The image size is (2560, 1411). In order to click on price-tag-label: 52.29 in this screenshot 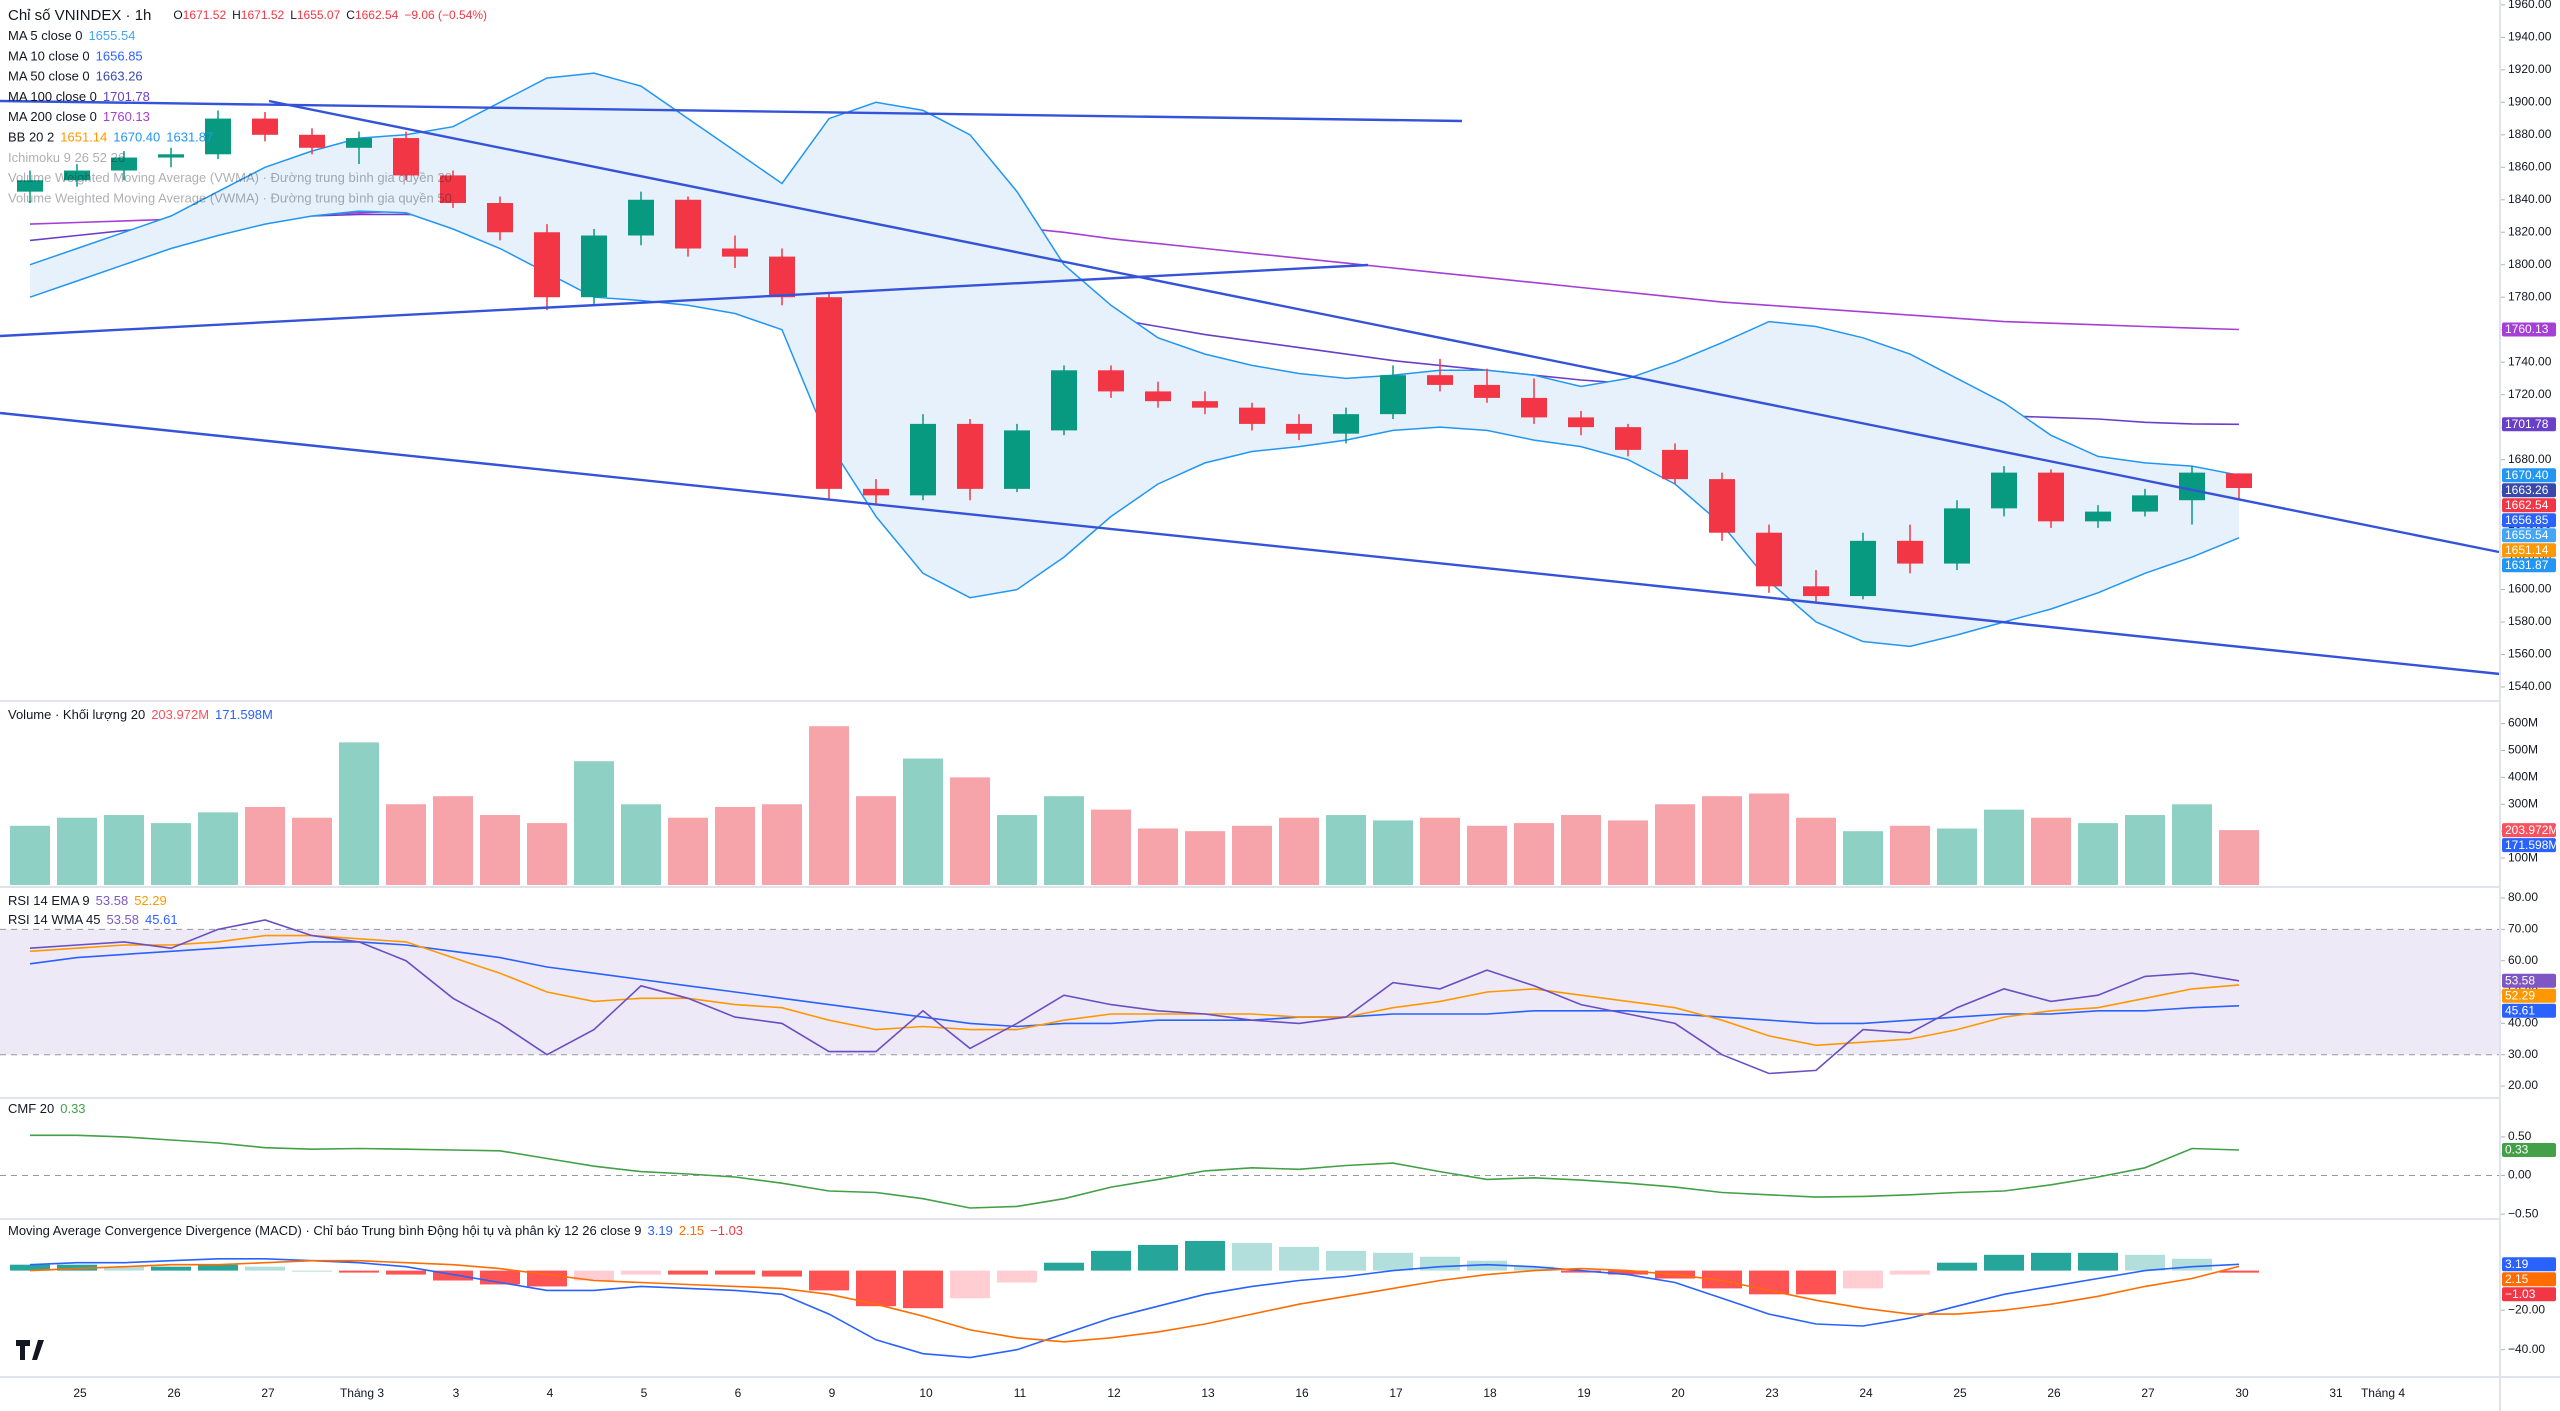, I will do `click(2520, 995)`.